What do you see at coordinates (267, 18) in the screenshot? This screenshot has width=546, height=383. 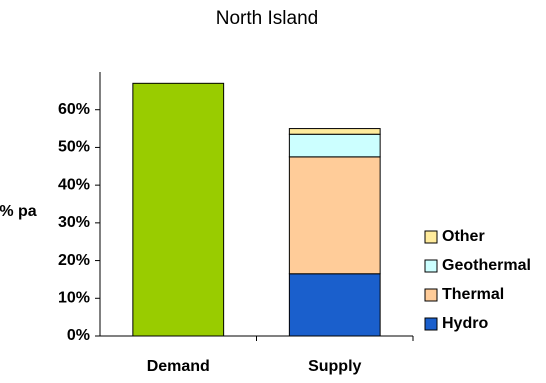 I see `chart-title: North Island` at bounding box center [267, 18].